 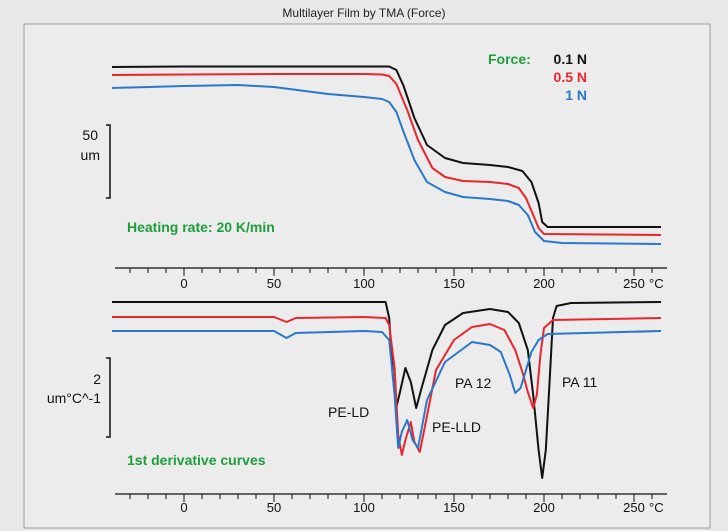 I want to click on x-unit-top: °C, so click(x=656, y=283).